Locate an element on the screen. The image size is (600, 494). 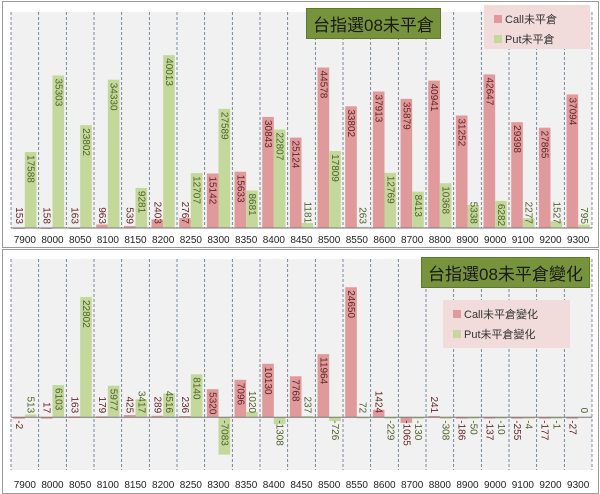
data-label: 15142 is located at coordinates (212, 190).